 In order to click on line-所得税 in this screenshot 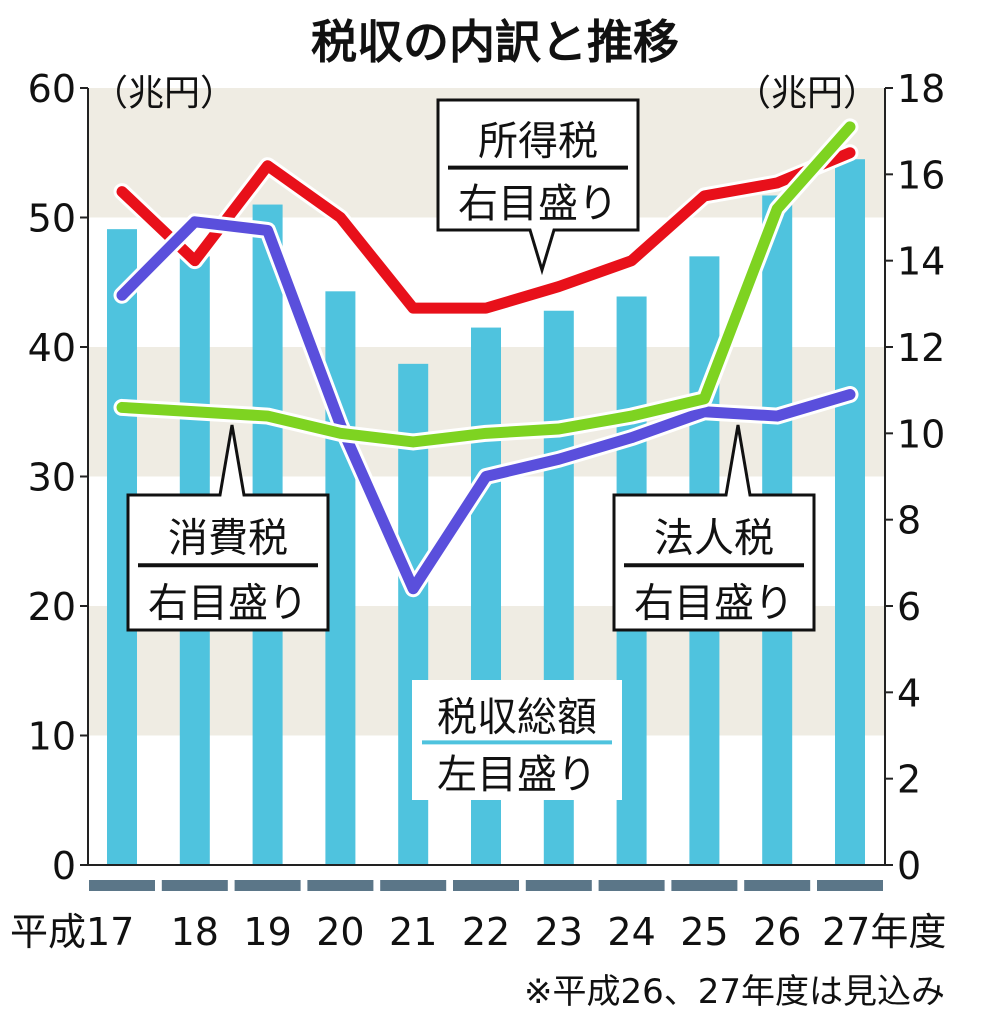, I will do `click(486, 230)`.